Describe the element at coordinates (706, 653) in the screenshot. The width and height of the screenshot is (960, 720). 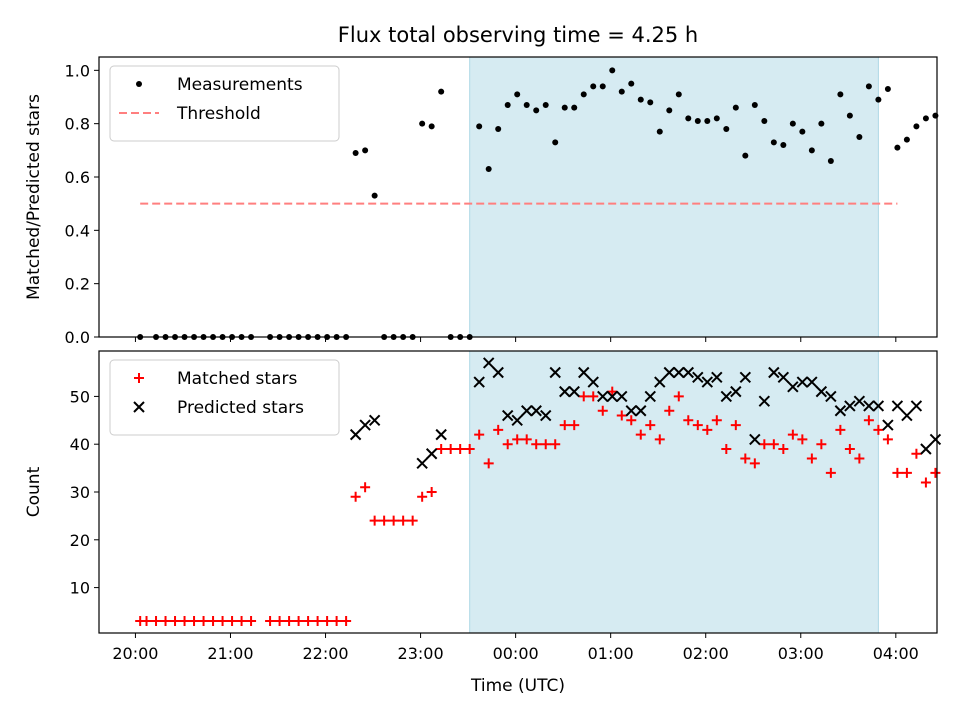
I see `x-tick-label: 02:00` at that location.